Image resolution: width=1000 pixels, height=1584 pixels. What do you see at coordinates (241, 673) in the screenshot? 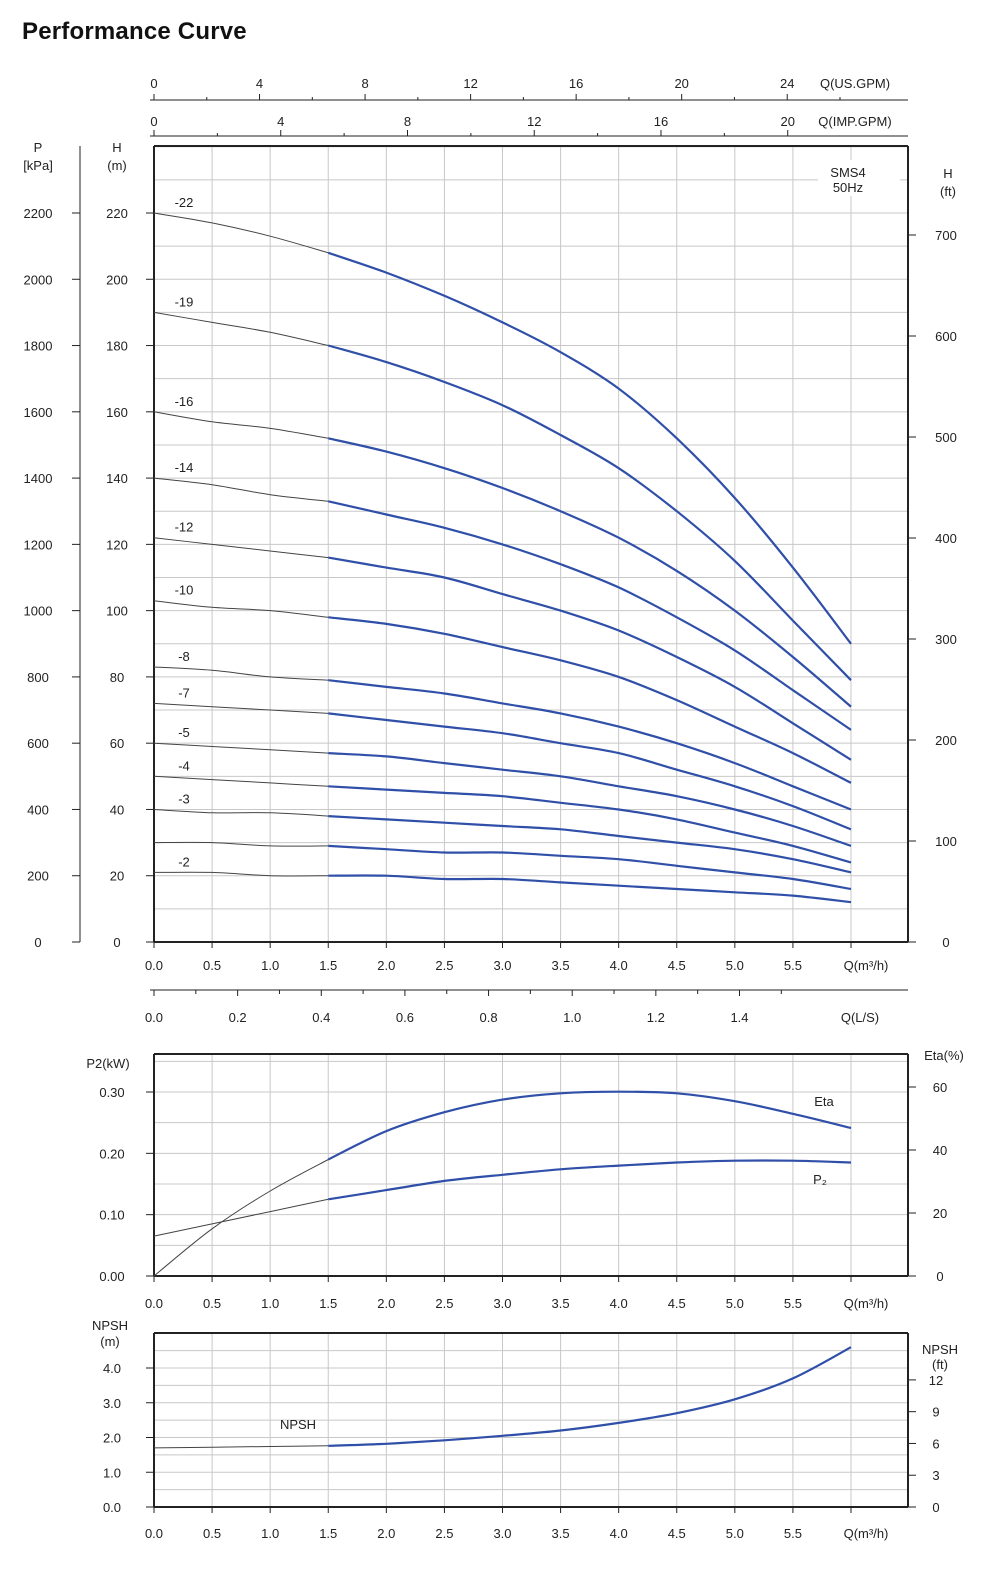
I see `head-curve--8-extrapolated` at bounding box center [241, 673].